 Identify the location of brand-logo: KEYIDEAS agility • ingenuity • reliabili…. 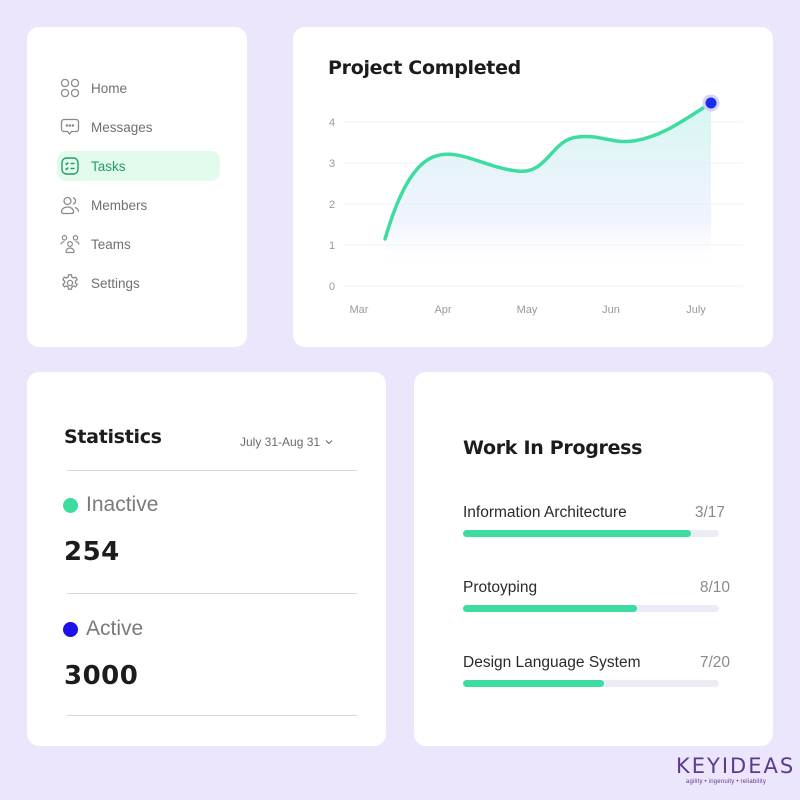
(736, 769).